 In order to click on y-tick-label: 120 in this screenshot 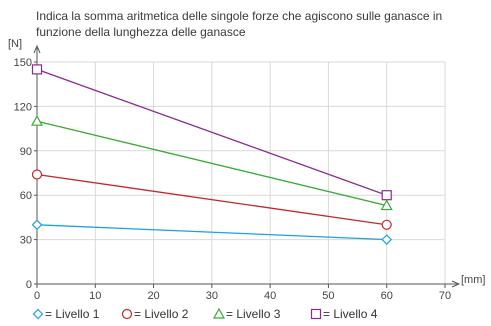, I will do `click(23, 107)`.